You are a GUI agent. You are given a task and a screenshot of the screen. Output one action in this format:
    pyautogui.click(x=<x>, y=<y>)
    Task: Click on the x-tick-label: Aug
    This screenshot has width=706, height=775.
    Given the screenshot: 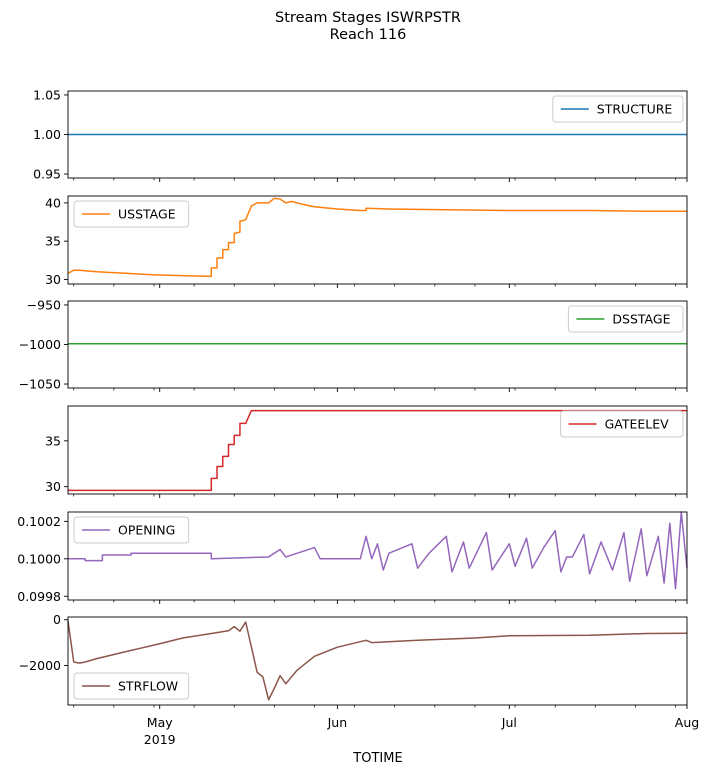 What is the action you would take?
    pyautogui.click(x=687, y=722)
    